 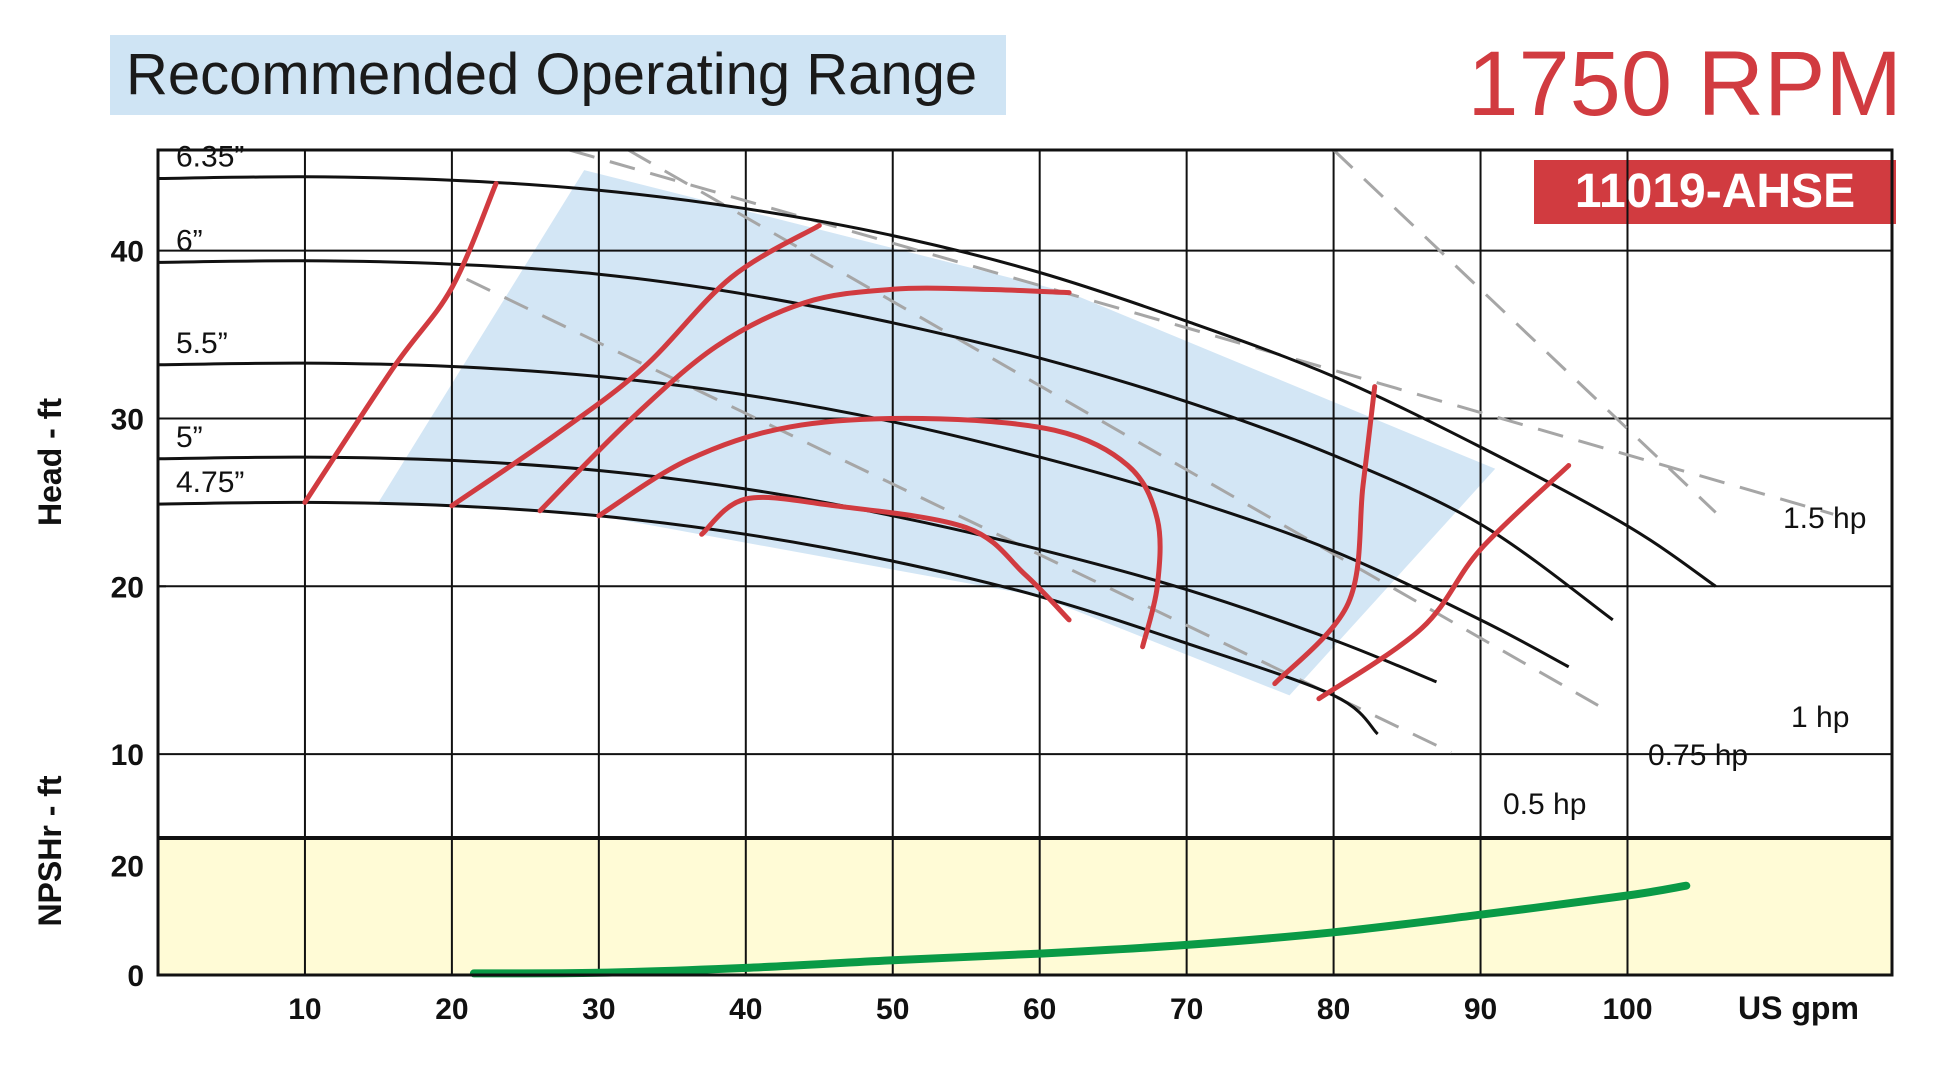 I want to click on head-tick-30: 30, so click(x=127, y=419).